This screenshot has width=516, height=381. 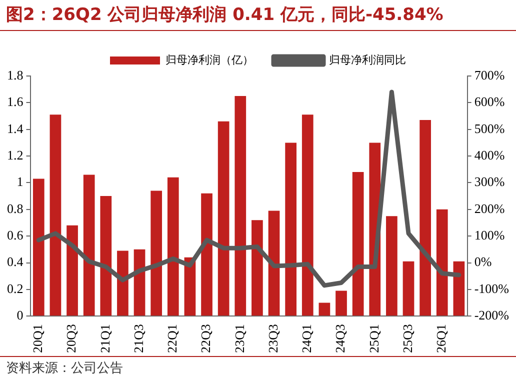 What do you see at coordinates (492, 288) in the screenshot?
I see `y2-tick-label: -100%` at bounding box center [492, 288].